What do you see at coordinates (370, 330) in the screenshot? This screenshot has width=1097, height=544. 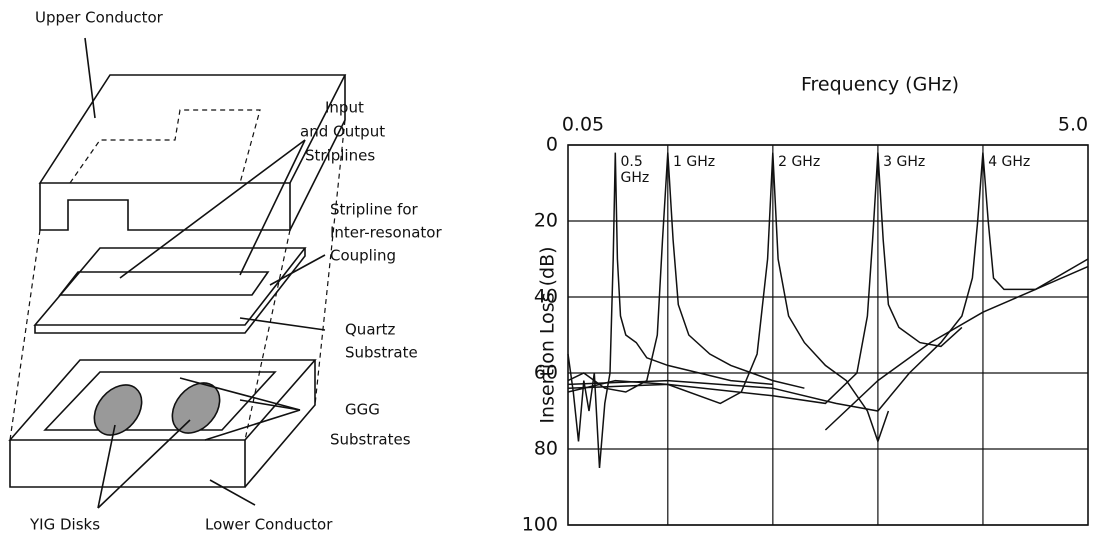 I see `diagram-label: Quartz` at bounding box center [370, 330].